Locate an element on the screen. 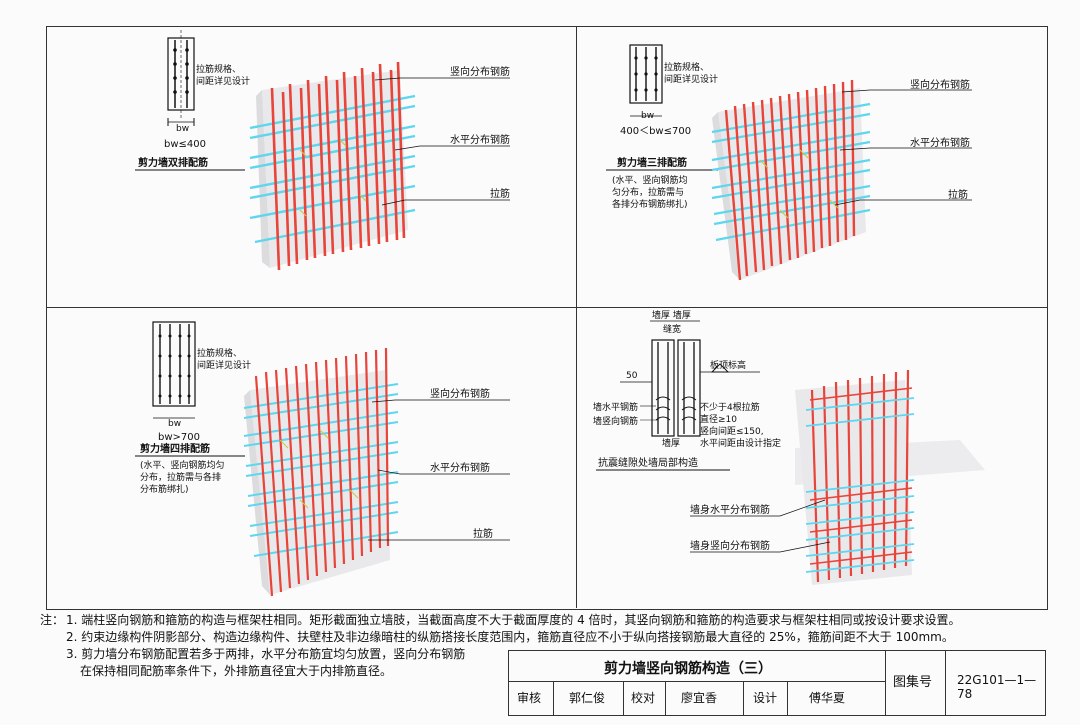 This screenshot has height=725, width=1080. top-labels: 墙厚 墙厚 is located at coordinates (671, 315).